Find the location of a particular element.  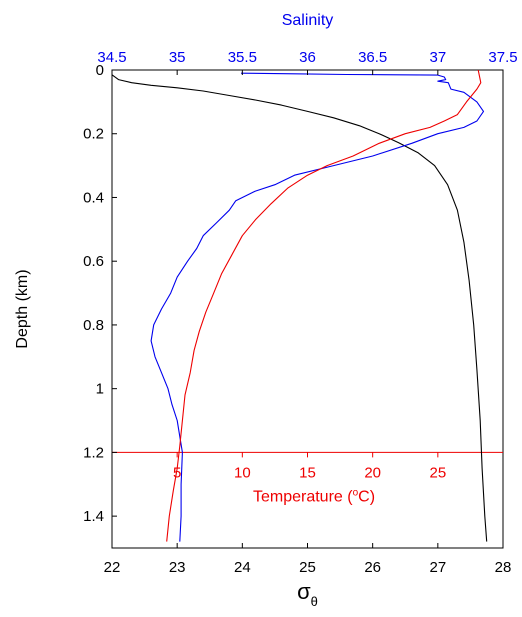

left-tick-label: 0 is located at coordinates (100, 70).